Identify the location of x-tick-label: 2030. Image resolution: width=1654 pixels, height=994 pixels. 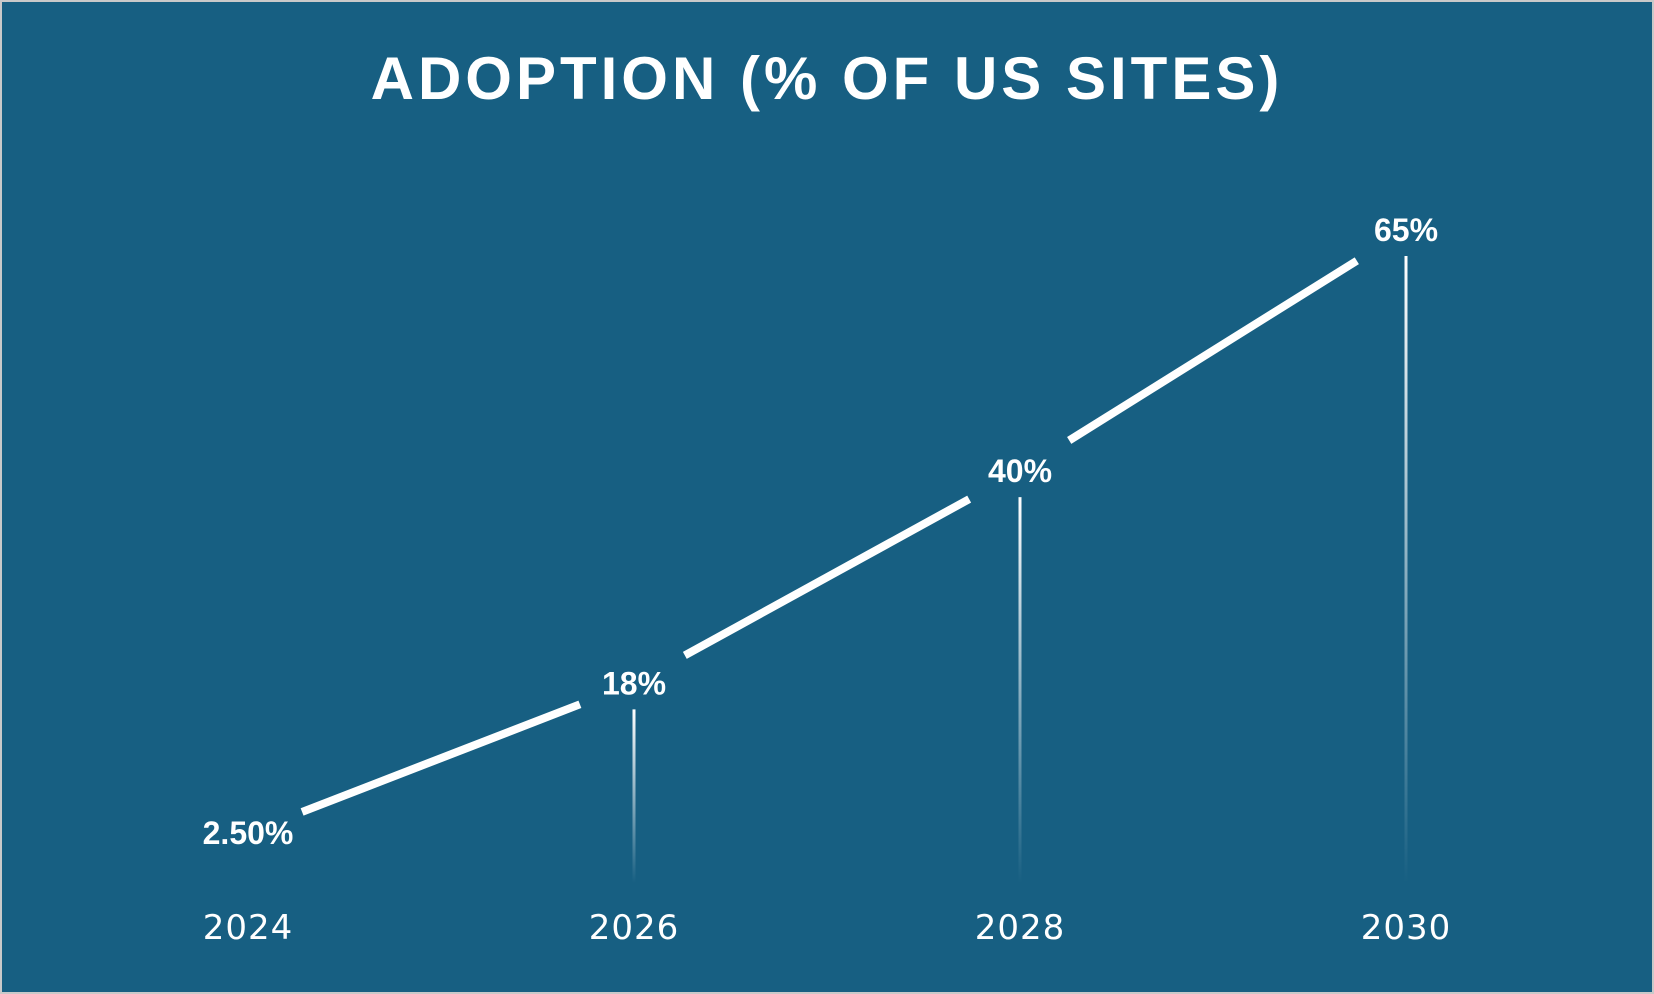
(1406, 928).